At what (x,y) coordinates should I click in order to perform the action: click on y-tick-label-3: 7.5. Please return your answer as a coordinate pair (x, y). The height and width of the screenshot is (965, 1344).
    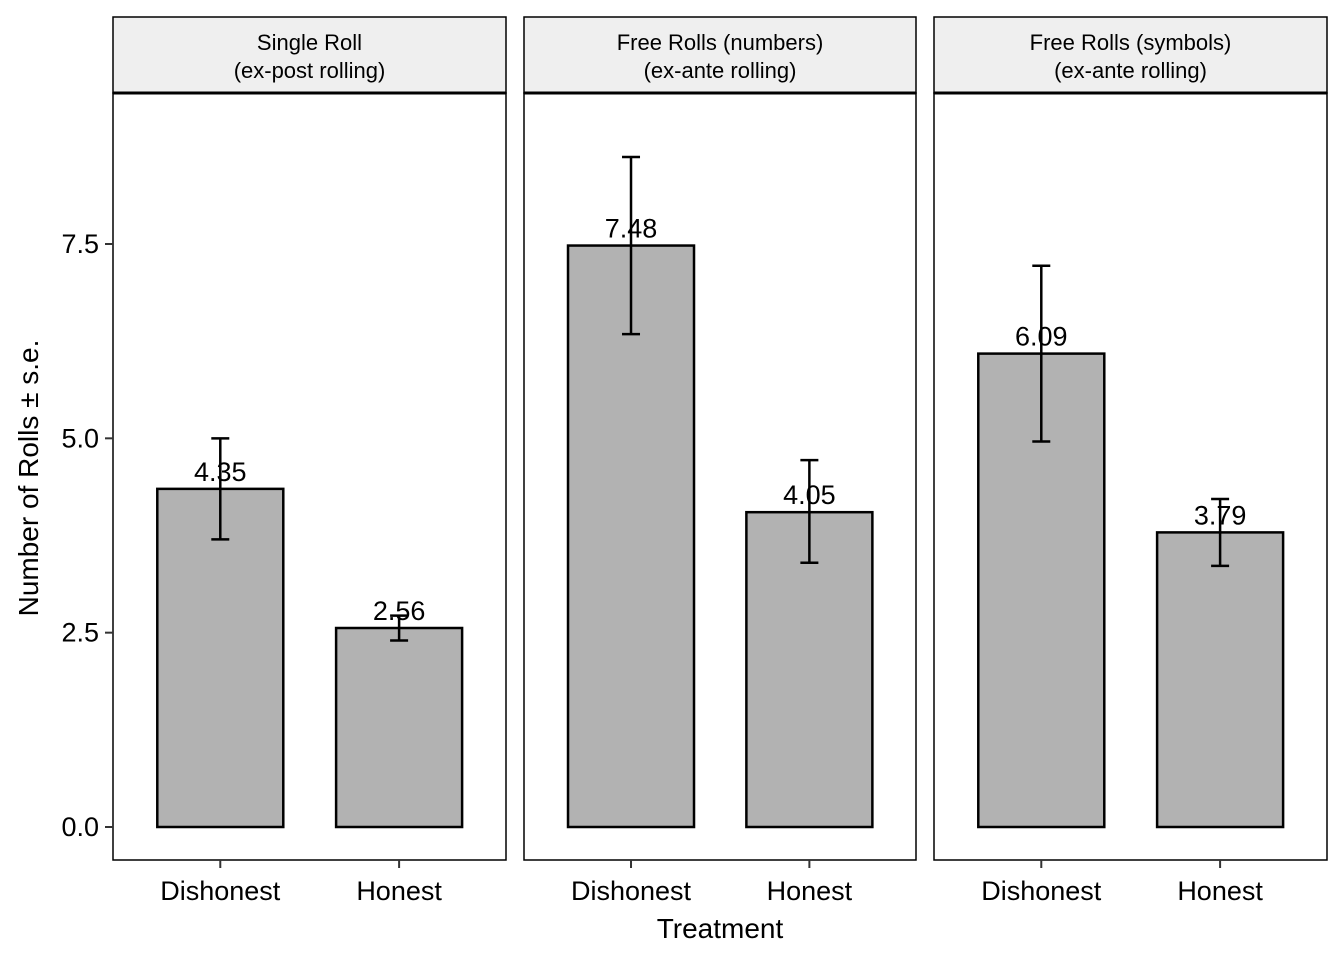
    Looking at the image, I should click on (80, 244).